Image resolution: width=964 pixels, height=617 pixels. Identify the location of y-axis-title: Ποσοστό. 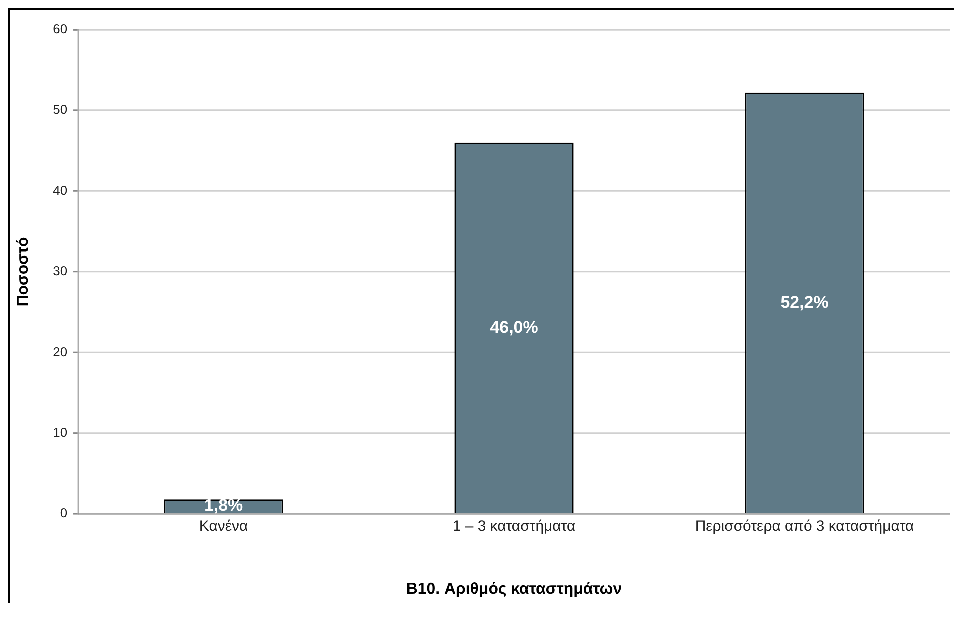
(23, 271).